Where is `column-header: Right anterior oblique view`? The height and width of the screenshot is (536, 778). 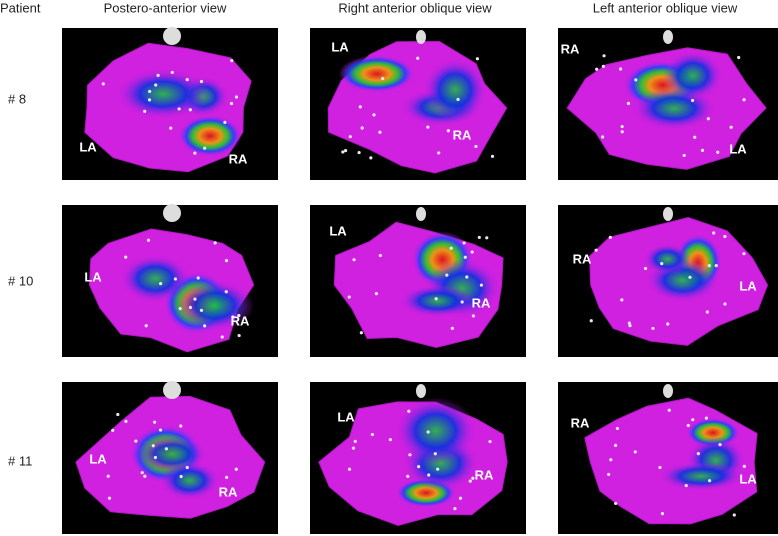
column-header: Right anterior oblique view is located at coordinates (415, 7).